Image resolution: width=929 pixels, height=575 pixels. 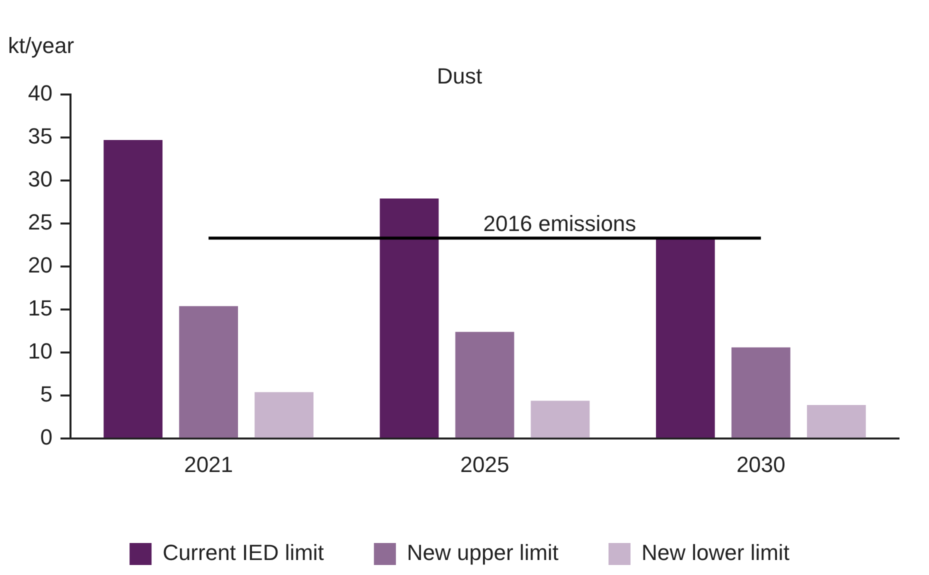 What do you see at coordinates (40, 351) in the screenshot?
I see `y-tick-label: 10` at bounding box center [40, 351].